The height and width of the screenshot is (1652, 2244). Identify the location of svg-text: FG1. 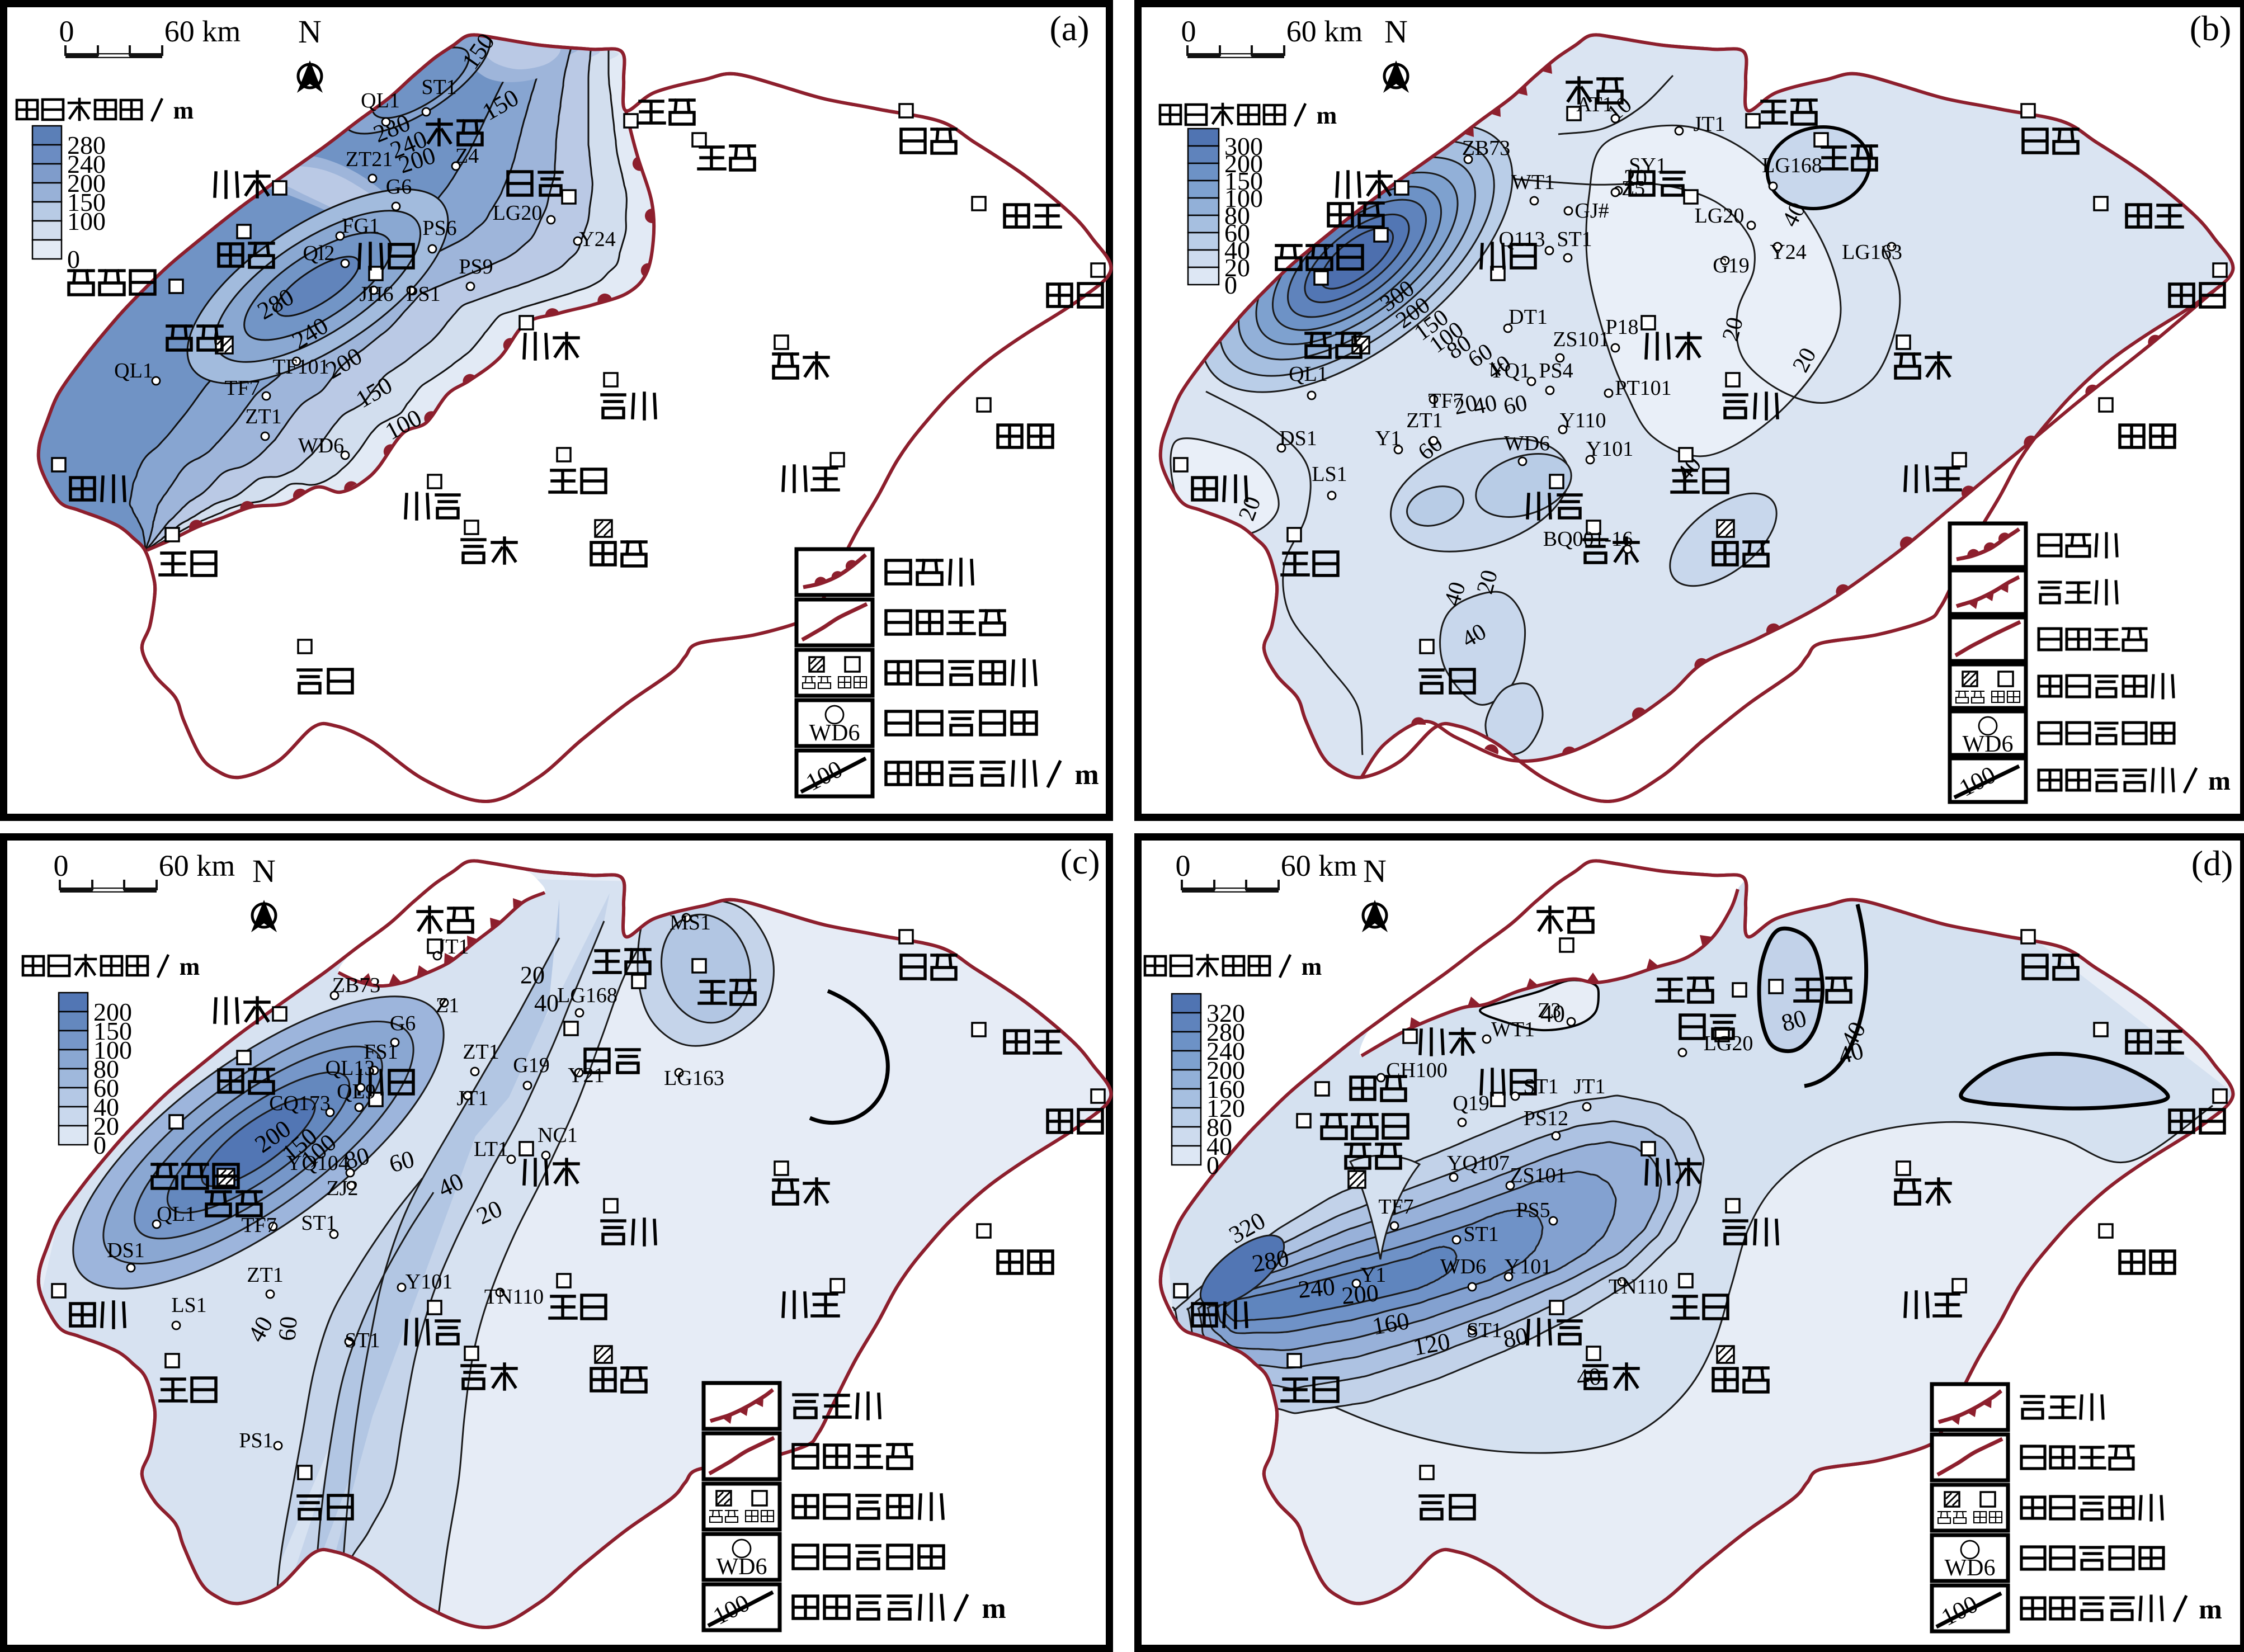
(361, 226).